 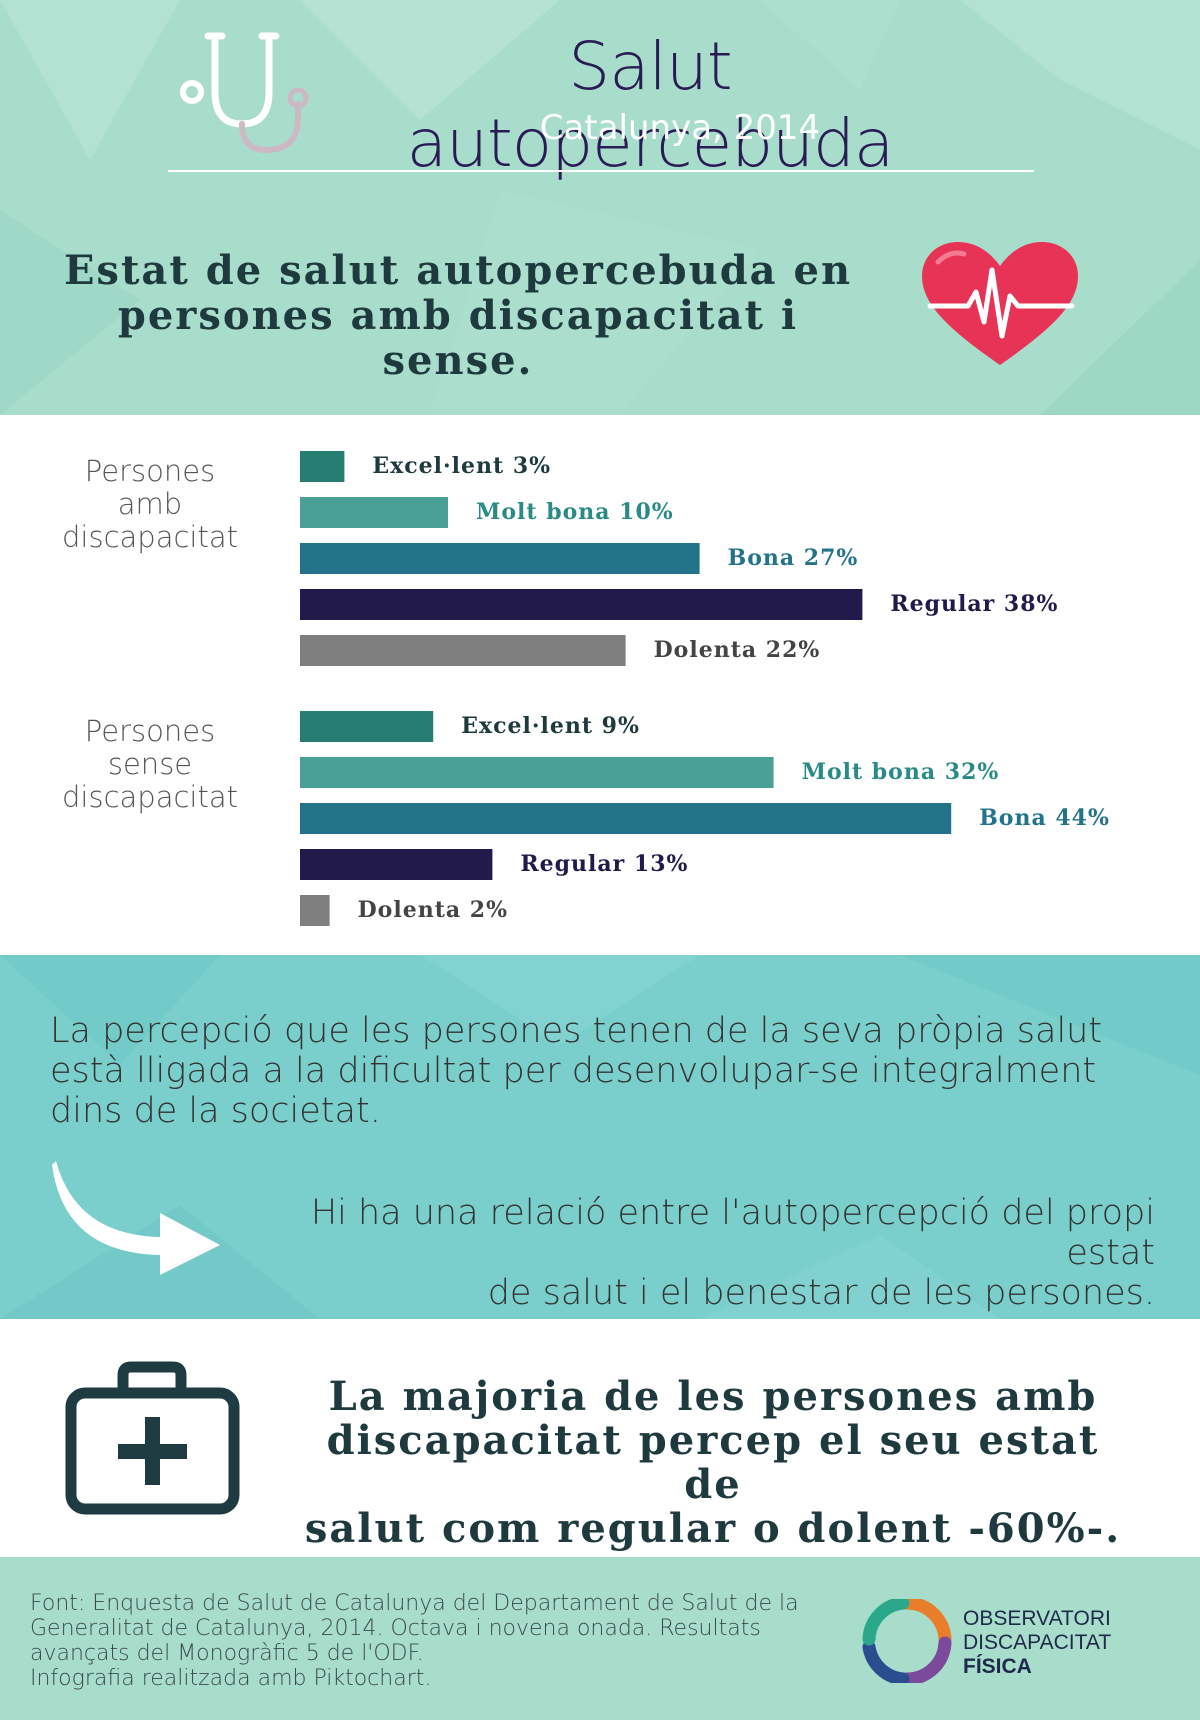 I want to click on bar-label-with-disability-4: Dolenta 22%, so click(x=737, y=650).